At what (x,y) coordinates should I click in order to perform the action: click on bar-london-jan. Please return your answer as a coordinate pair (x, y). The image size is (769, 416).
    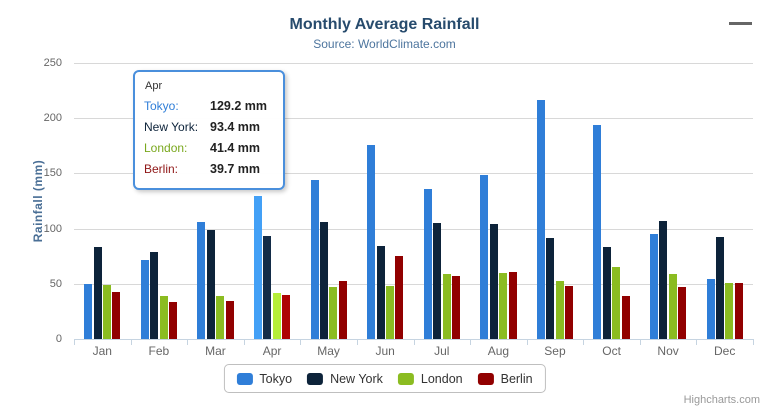
    Looking at the image, I should click on (107, 312).